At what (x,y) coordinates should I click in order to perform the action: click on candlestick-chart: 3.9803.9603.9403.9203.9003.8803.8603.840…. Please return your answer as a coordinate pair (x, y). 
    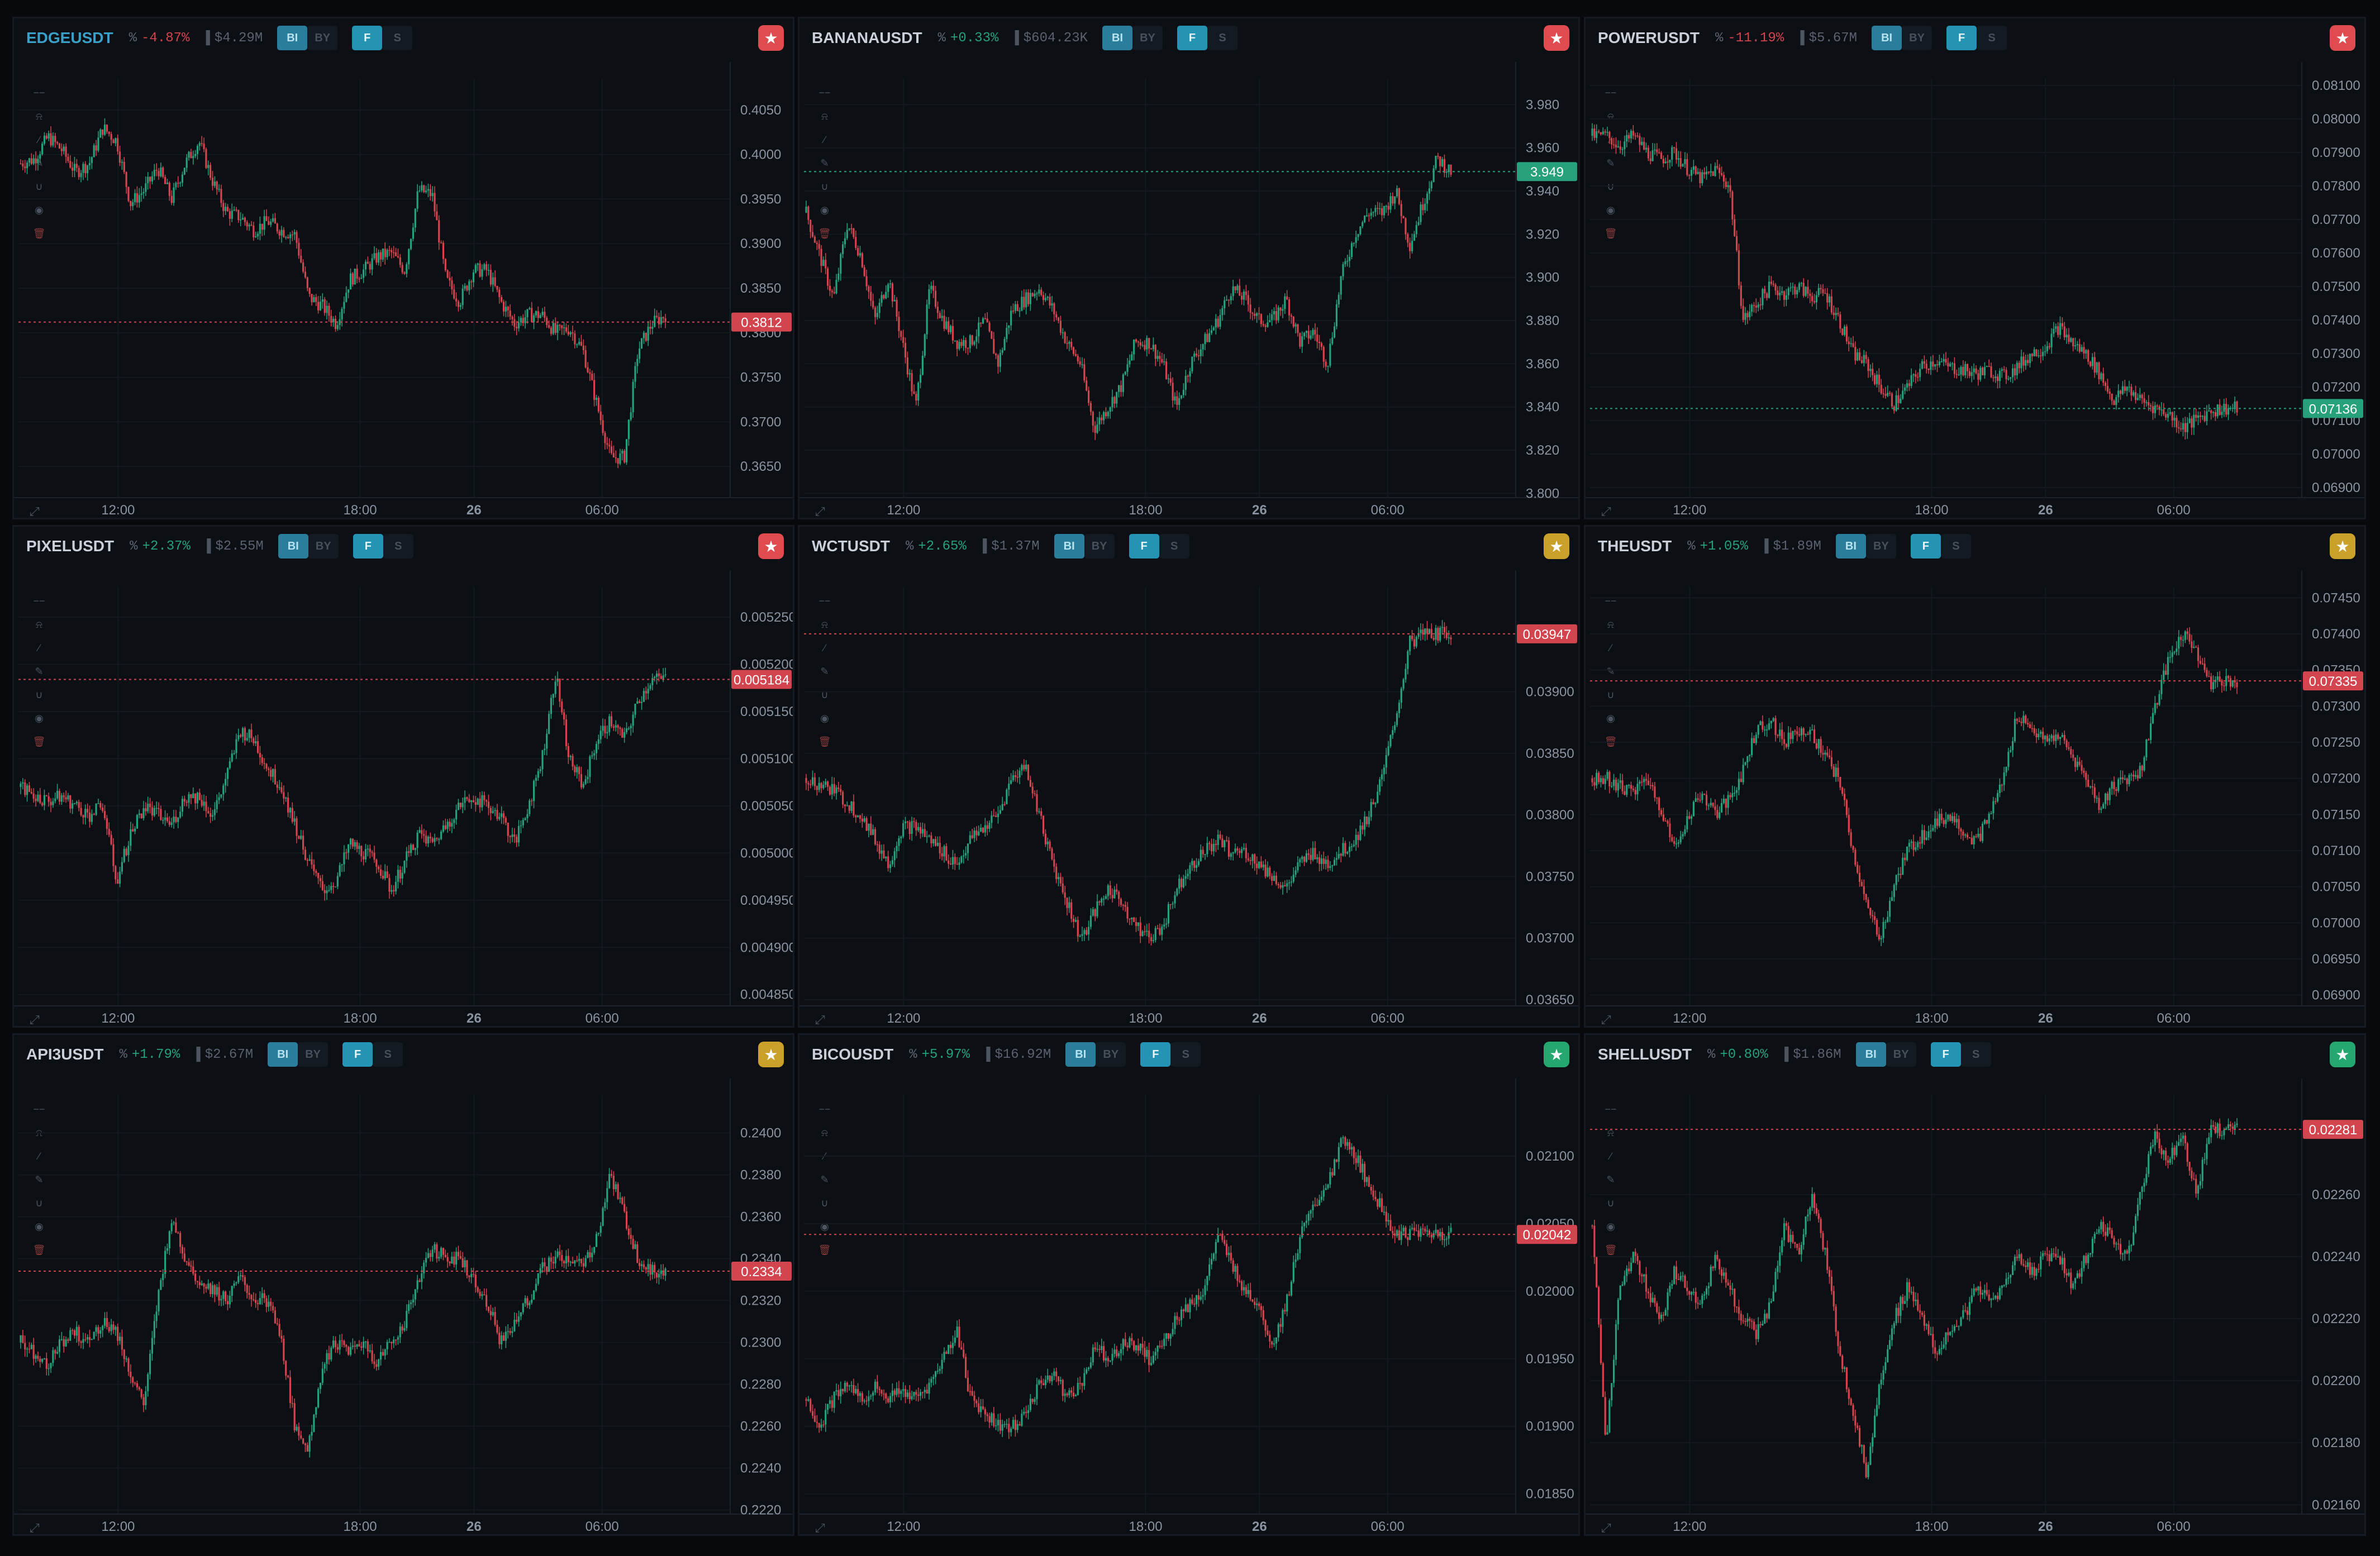
    Looking at the image, I should click on (1188, 291).